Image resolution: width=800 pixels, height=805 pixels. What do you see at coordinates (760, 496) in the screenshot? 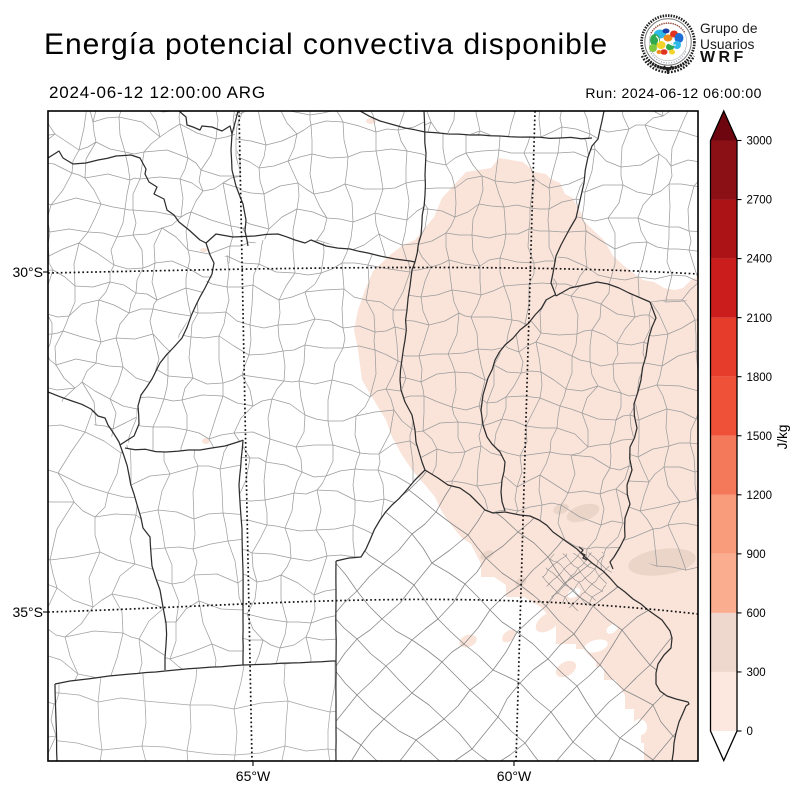
I see `svg-text: 1200` at bounding box center [760, 496].